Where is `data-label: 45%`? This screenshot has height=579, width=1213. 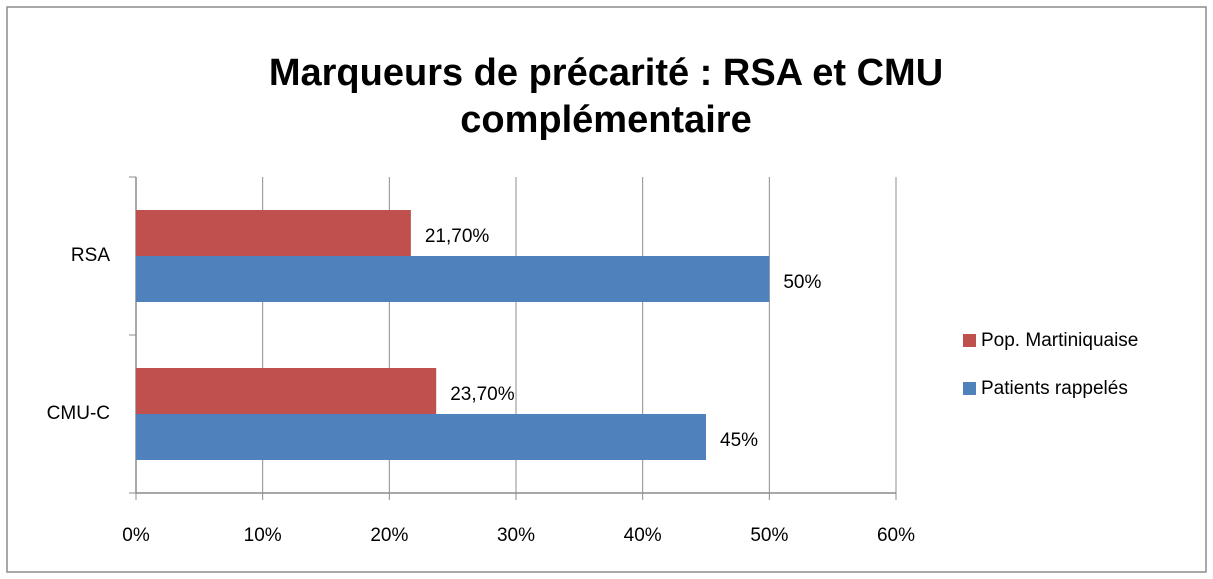 data-label: 45% is located at coordinates (739, 440).